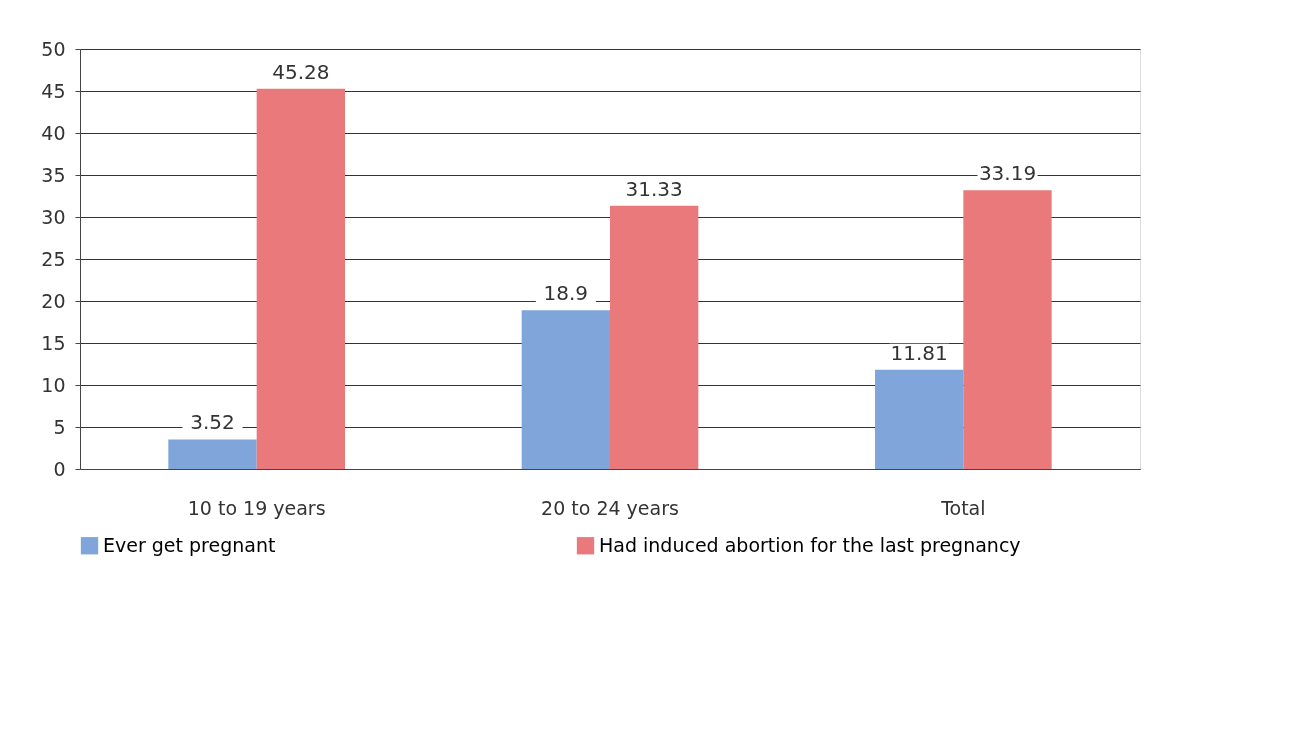 The image size is (1309, 736). Describe the element at coordinates (654, 188) in the screenshot. I see `data-label: 31.33` at that location.